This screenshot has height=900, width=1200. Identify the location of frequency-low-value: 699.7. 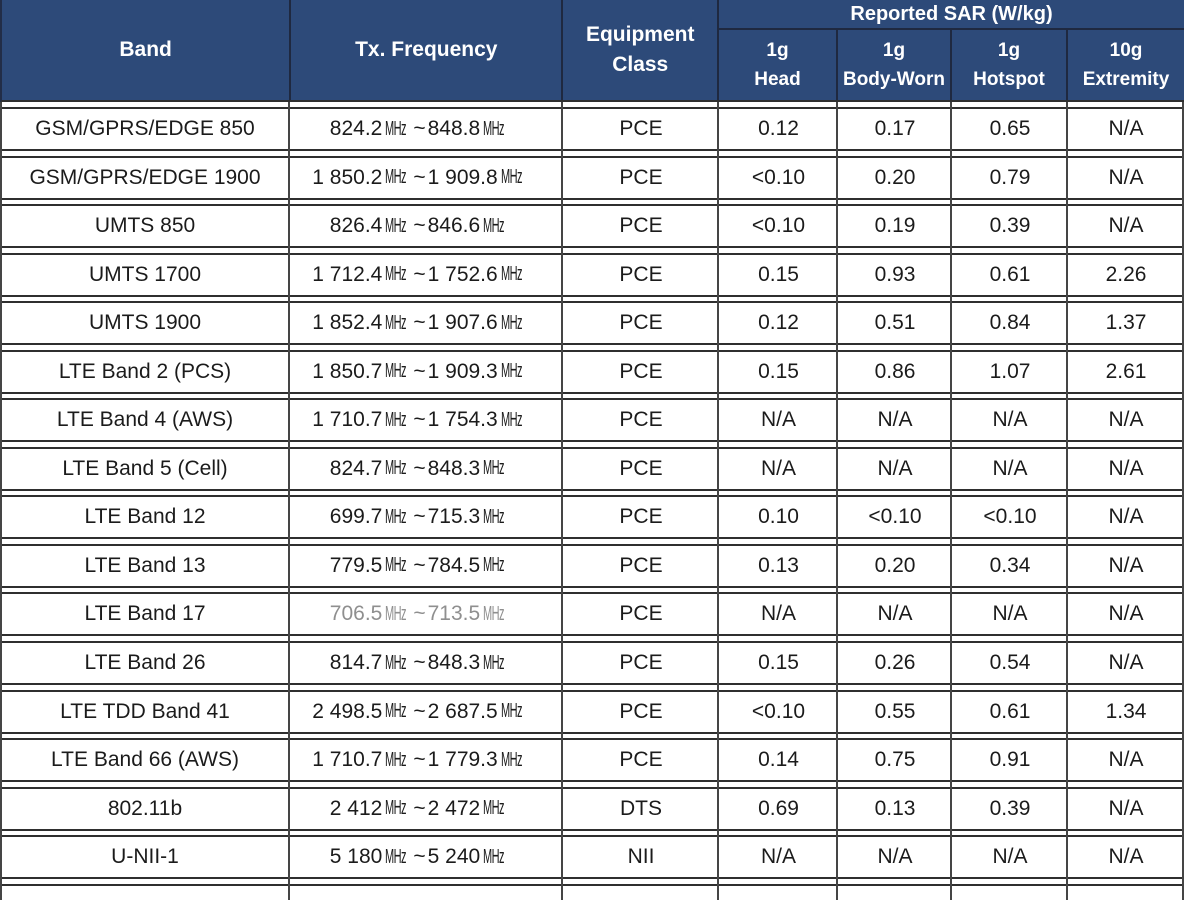
(356, 517).